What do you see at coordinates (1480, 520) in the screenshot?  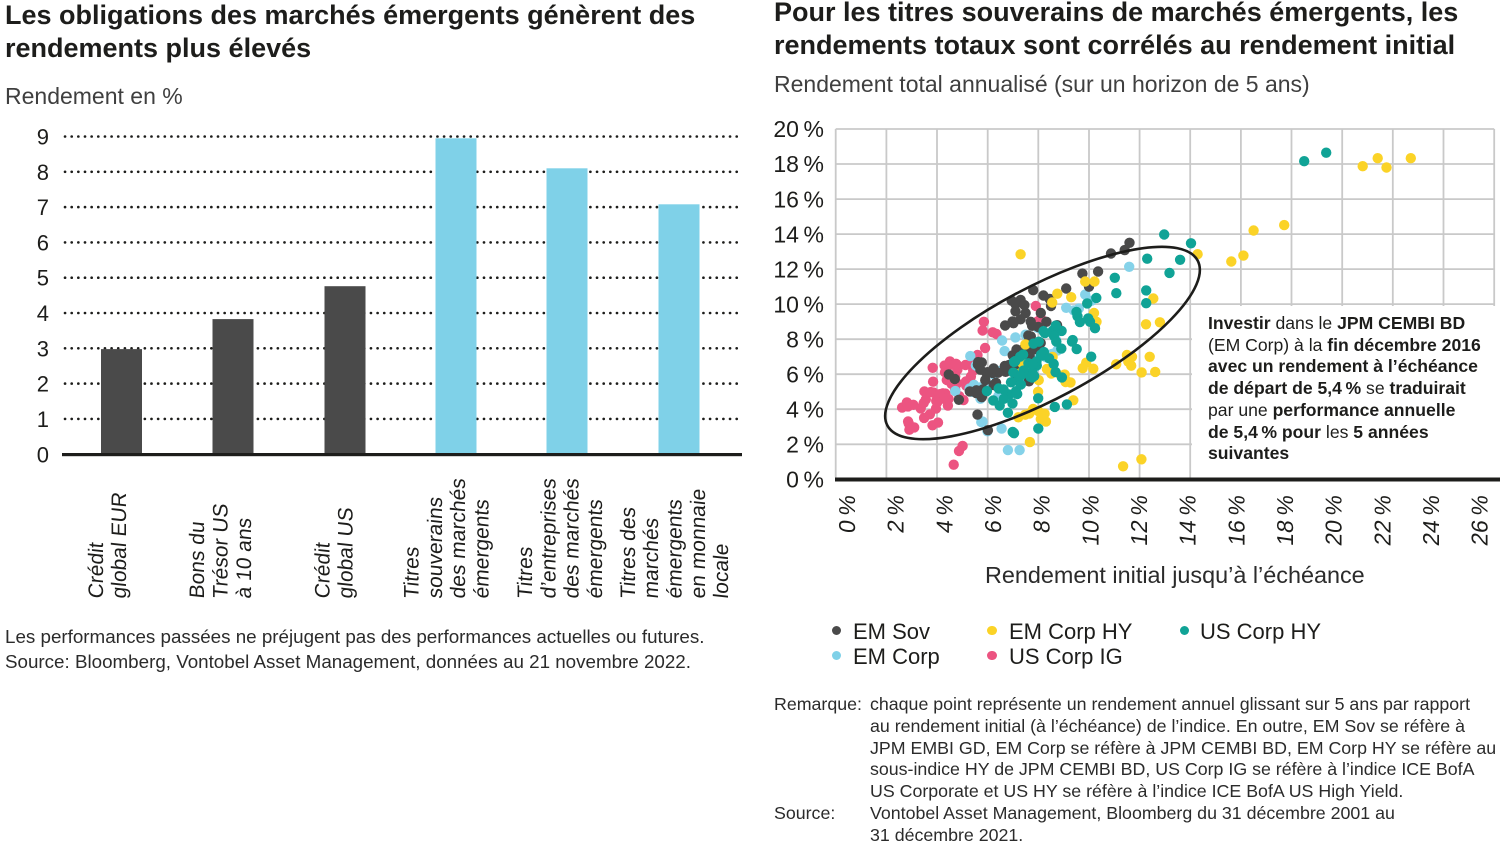 I see `svg-text: 26 %` at bounding box center [1480, 520].